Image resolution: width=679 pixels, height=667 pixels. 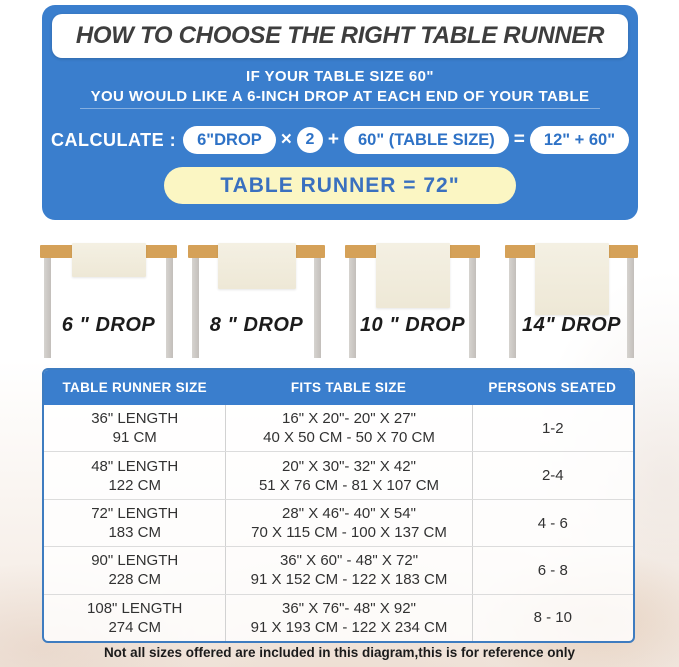 I want to click on persons-cell: 6 - 8, so click(x=552, y=570).